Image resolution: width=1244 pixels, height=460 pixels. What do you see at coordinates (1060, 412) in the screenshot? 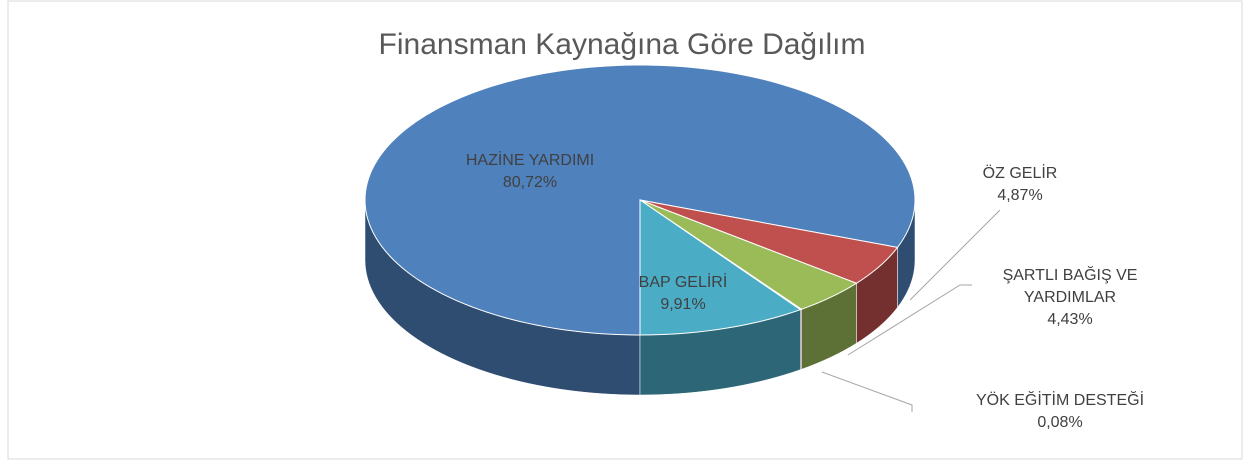
I see `data-label: YÖK EĞİTİM DESTEĞİ 0,08%` at bounding box center [1060, 412].